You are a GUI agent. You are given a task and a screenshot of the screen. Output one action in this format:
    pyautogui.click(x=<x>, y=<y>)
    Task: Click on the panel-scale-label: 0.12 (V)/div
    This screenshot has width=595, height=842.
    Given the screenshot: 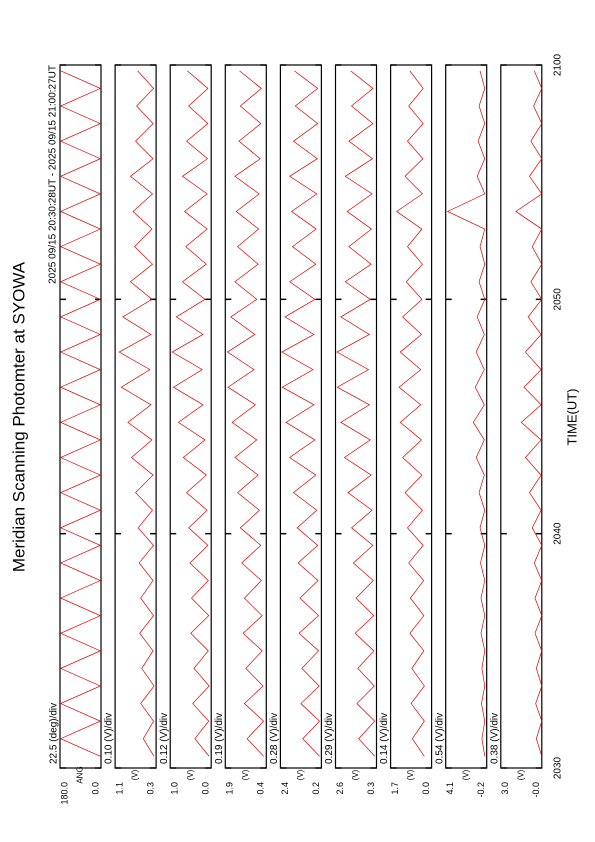 What is the action you would take?
    pyautogui.click(x=164, y=738)
    